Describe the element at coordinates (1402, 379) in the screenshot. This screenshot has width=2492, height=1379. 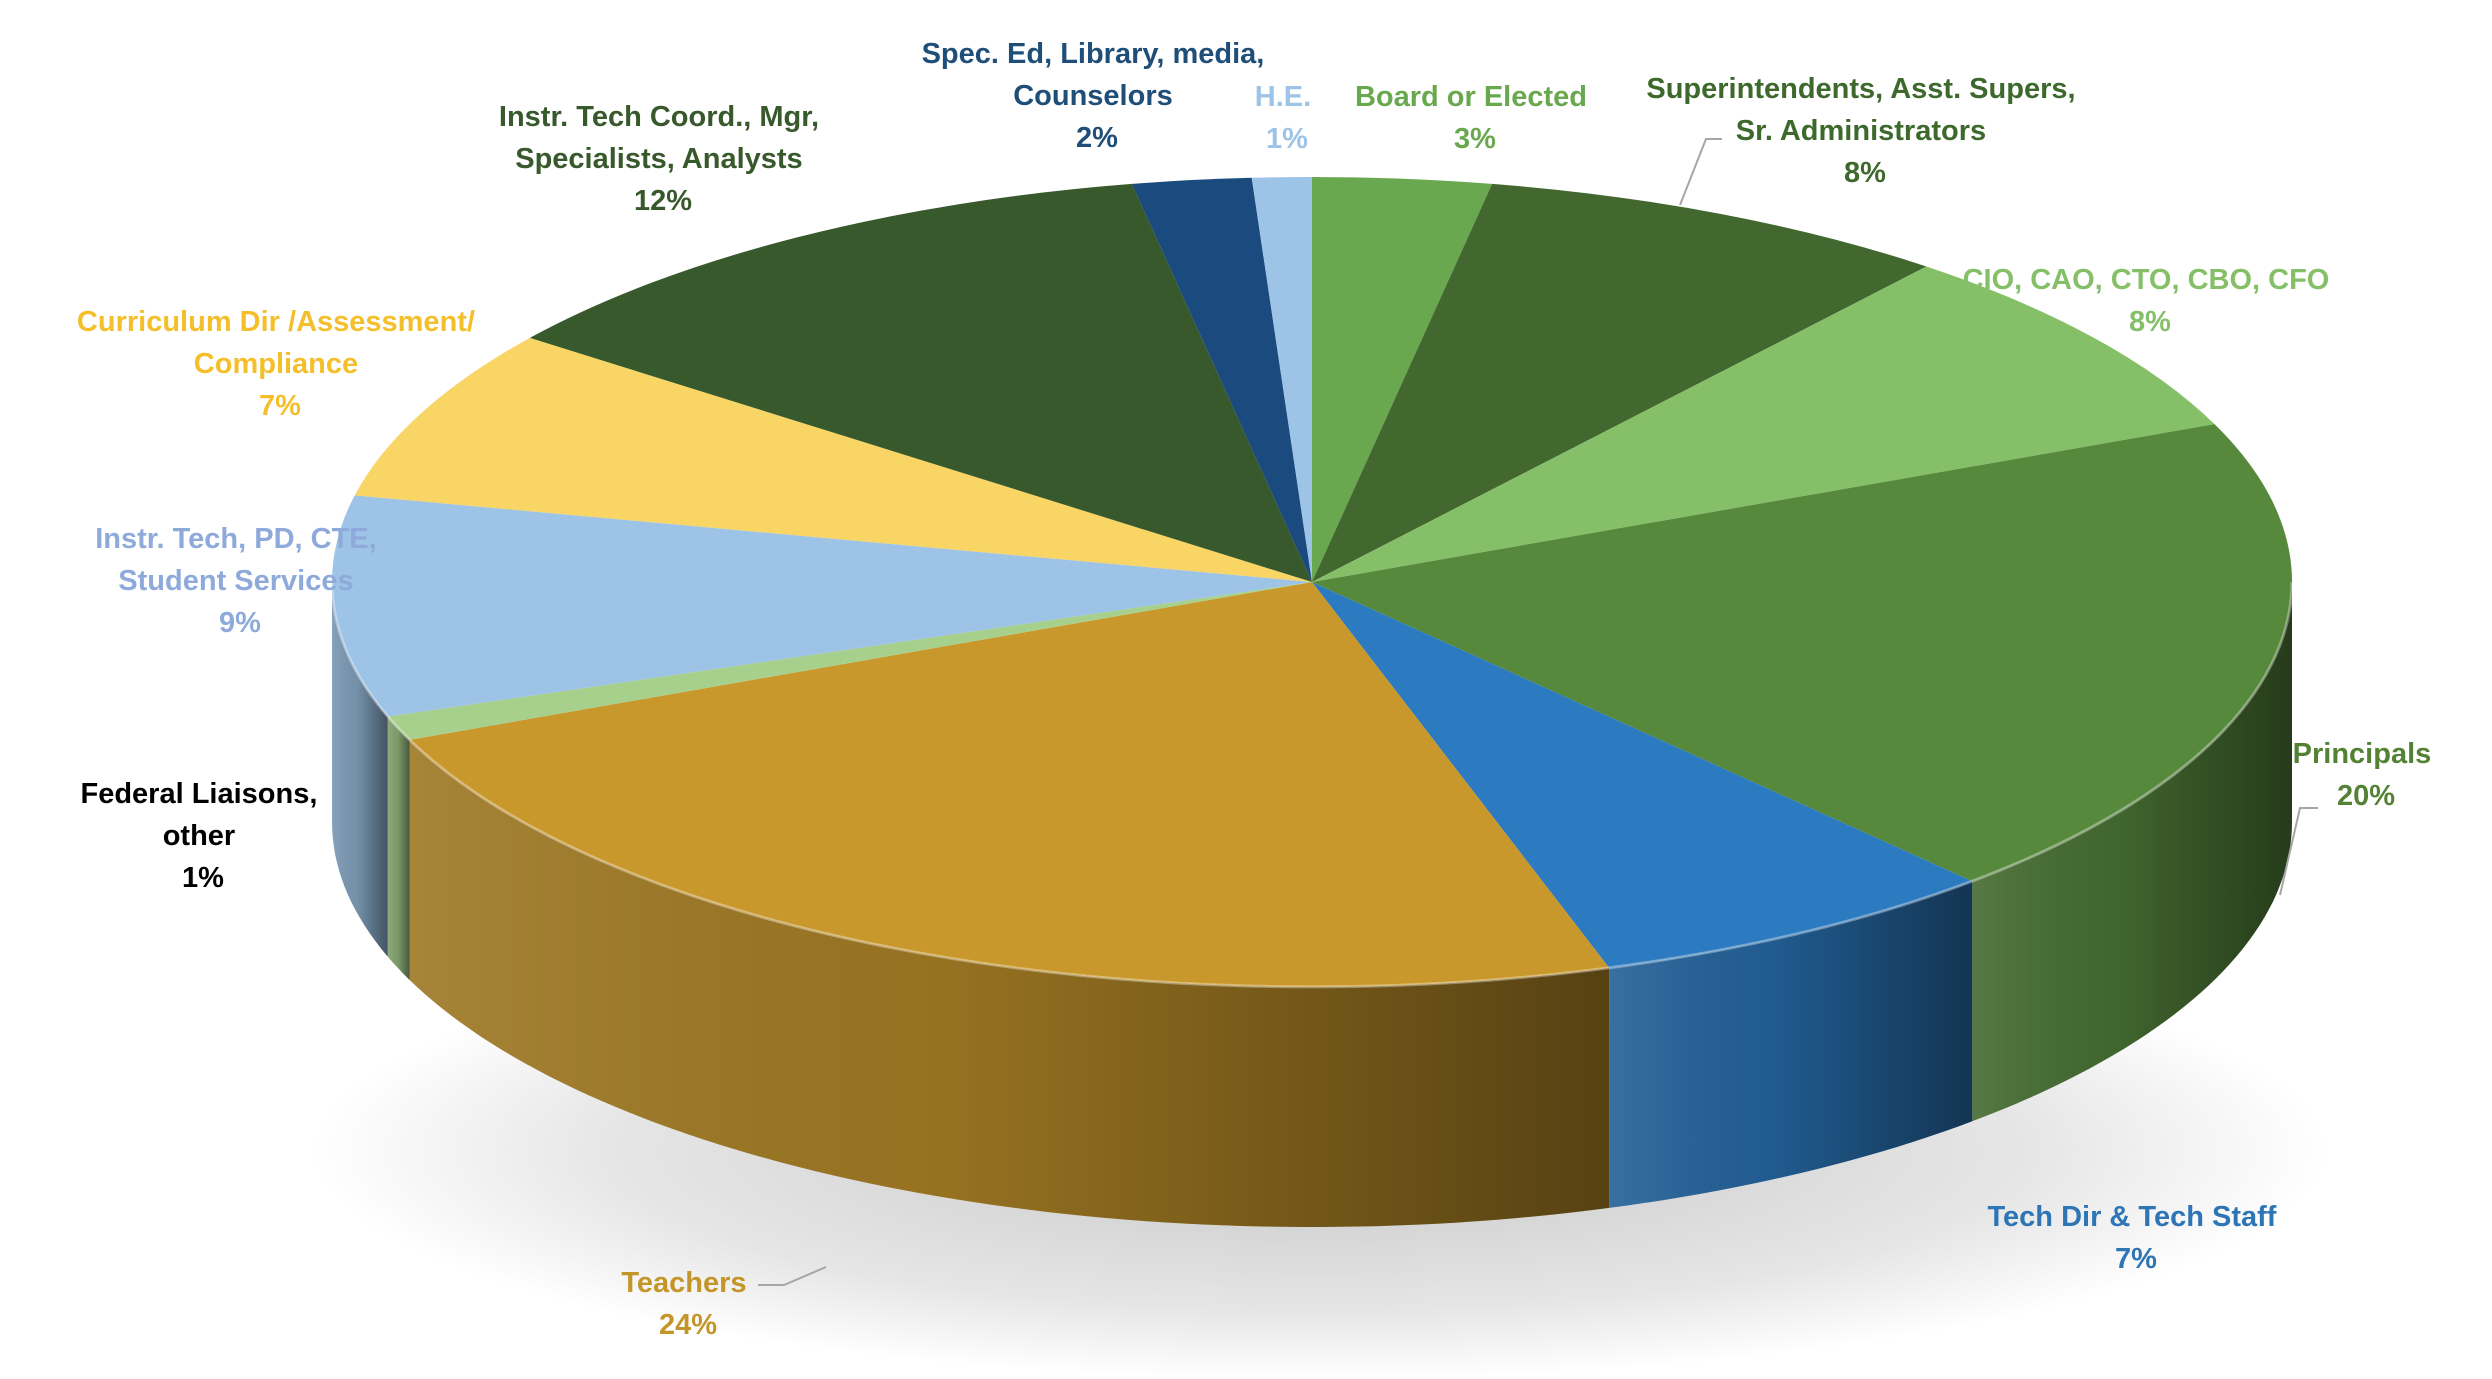
I see `slice-board-or-elected` at that location.